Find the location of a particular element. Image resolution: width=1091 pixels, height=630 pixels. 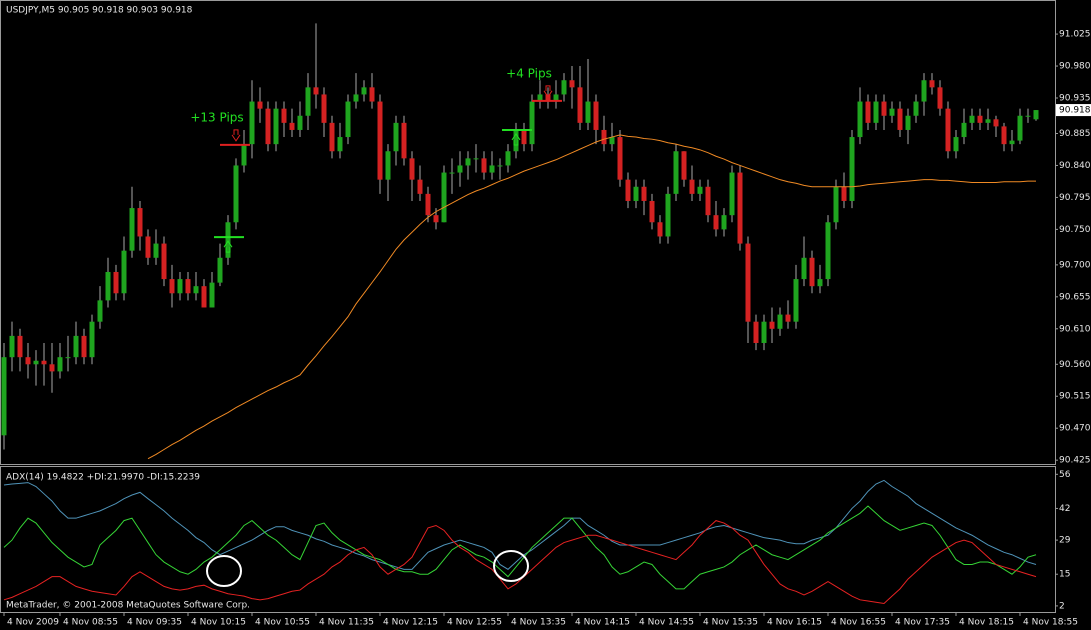

x-tick-label: 4 Nov 12:55 is located at coordinates (474, 623).